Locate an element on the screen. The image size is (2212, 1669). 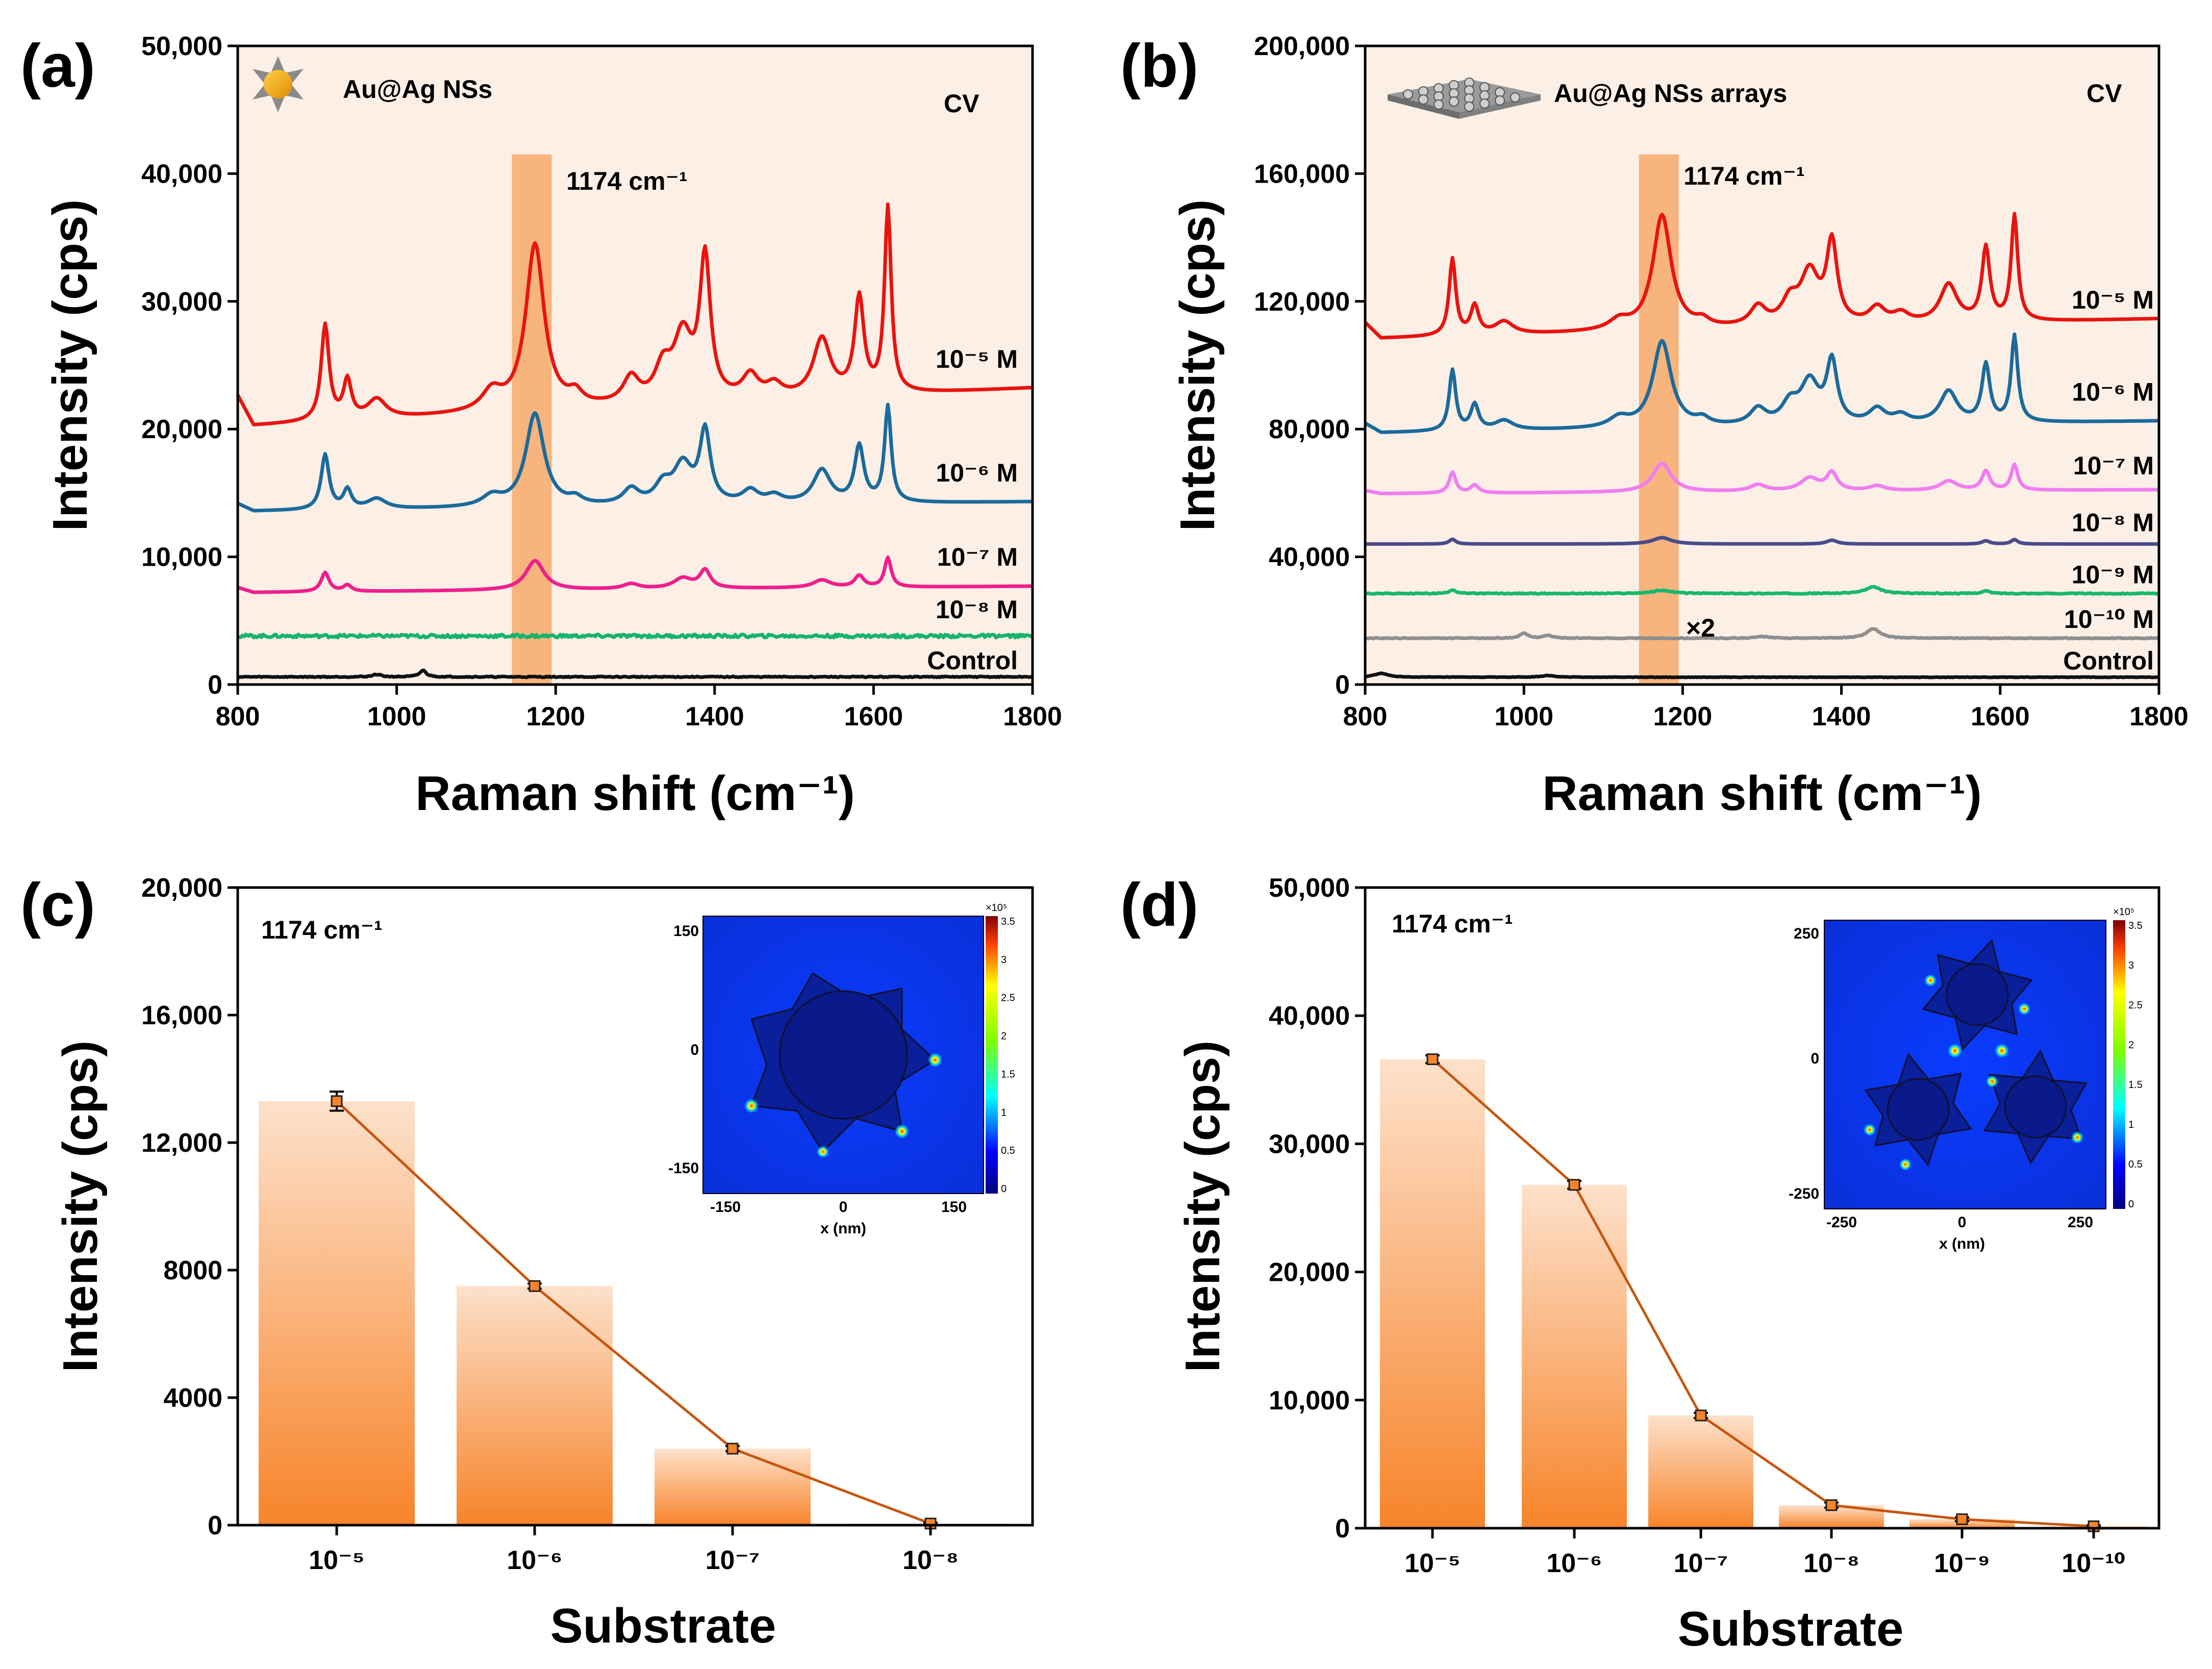
series-label-b-4: 10⁻⁹ M is located at coordinates (2113, 575).